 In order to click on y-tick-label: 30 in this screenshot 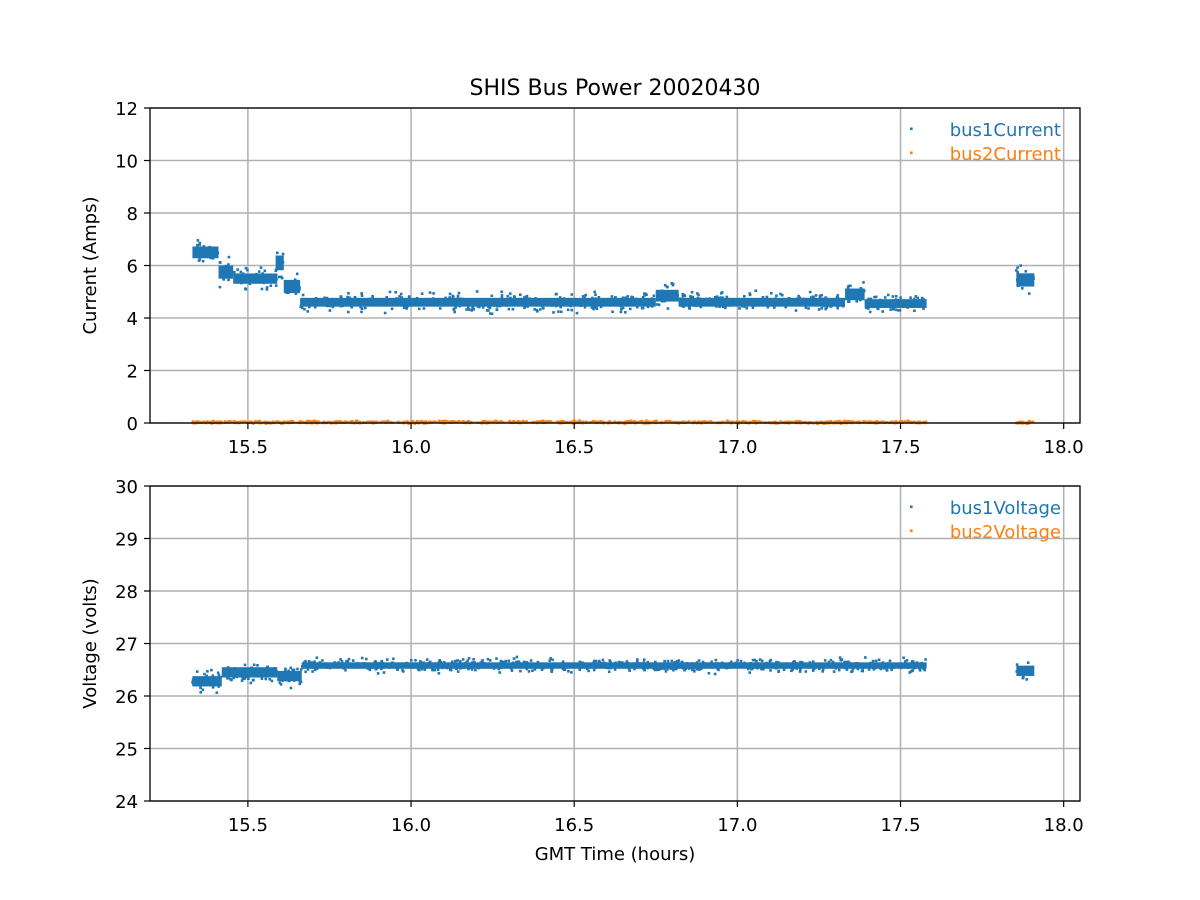, I will do `click(126, 487)`.